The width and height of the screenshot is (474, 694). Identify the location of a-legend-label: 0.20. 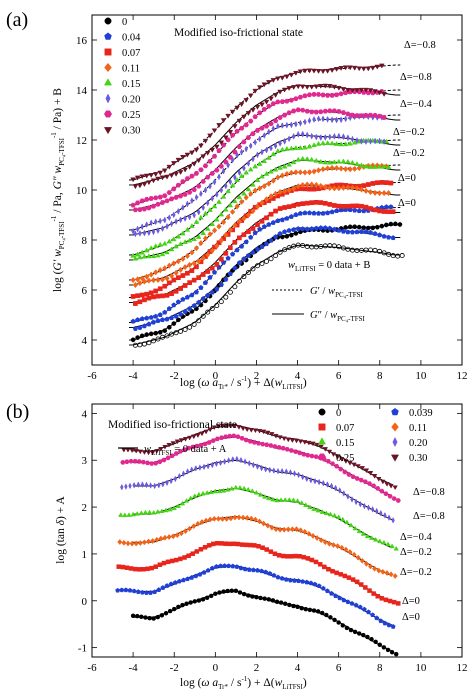
(131, 100).